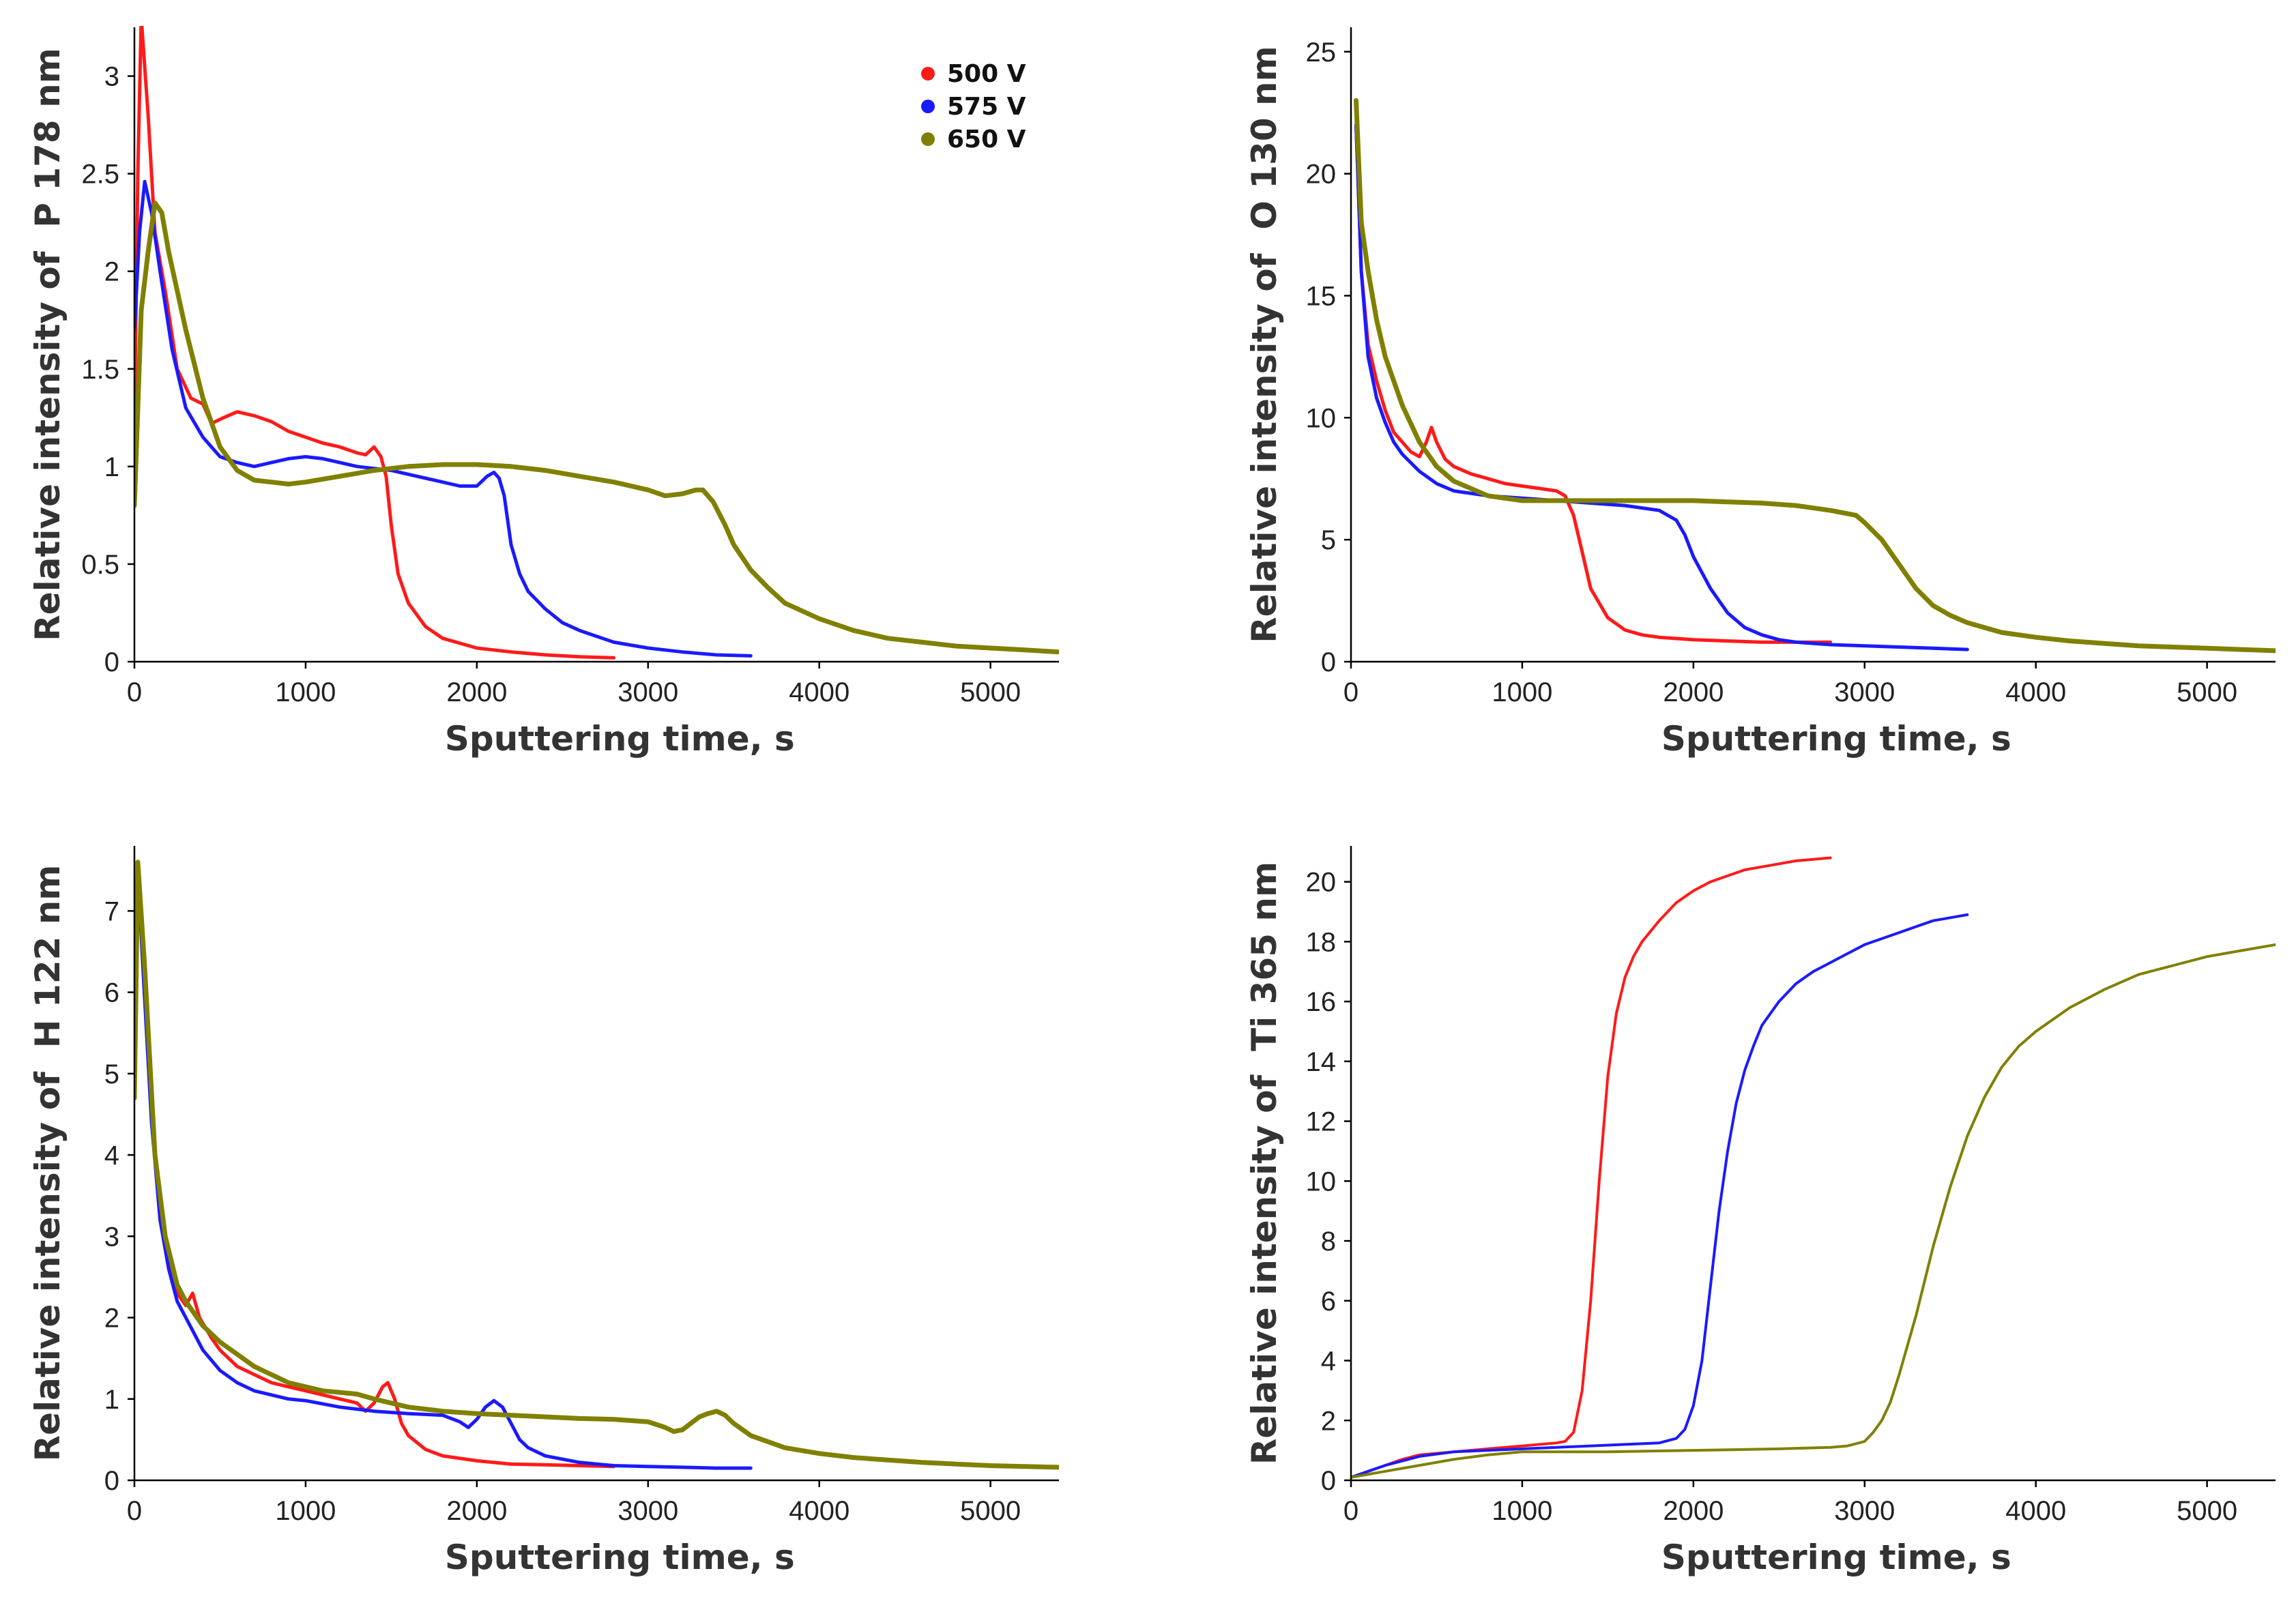  Describe the element at coordinates (111, 911) in the screenshot. I see `y-tick-label: 7` at that location.